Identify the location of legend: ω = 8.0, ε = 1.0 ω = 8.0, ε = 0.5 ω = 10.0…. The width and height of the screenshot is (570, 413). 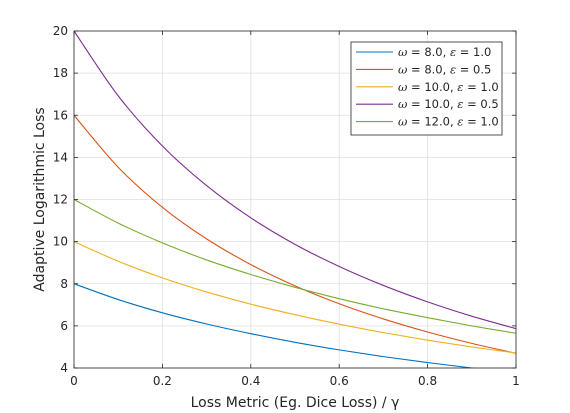
(426, 88).